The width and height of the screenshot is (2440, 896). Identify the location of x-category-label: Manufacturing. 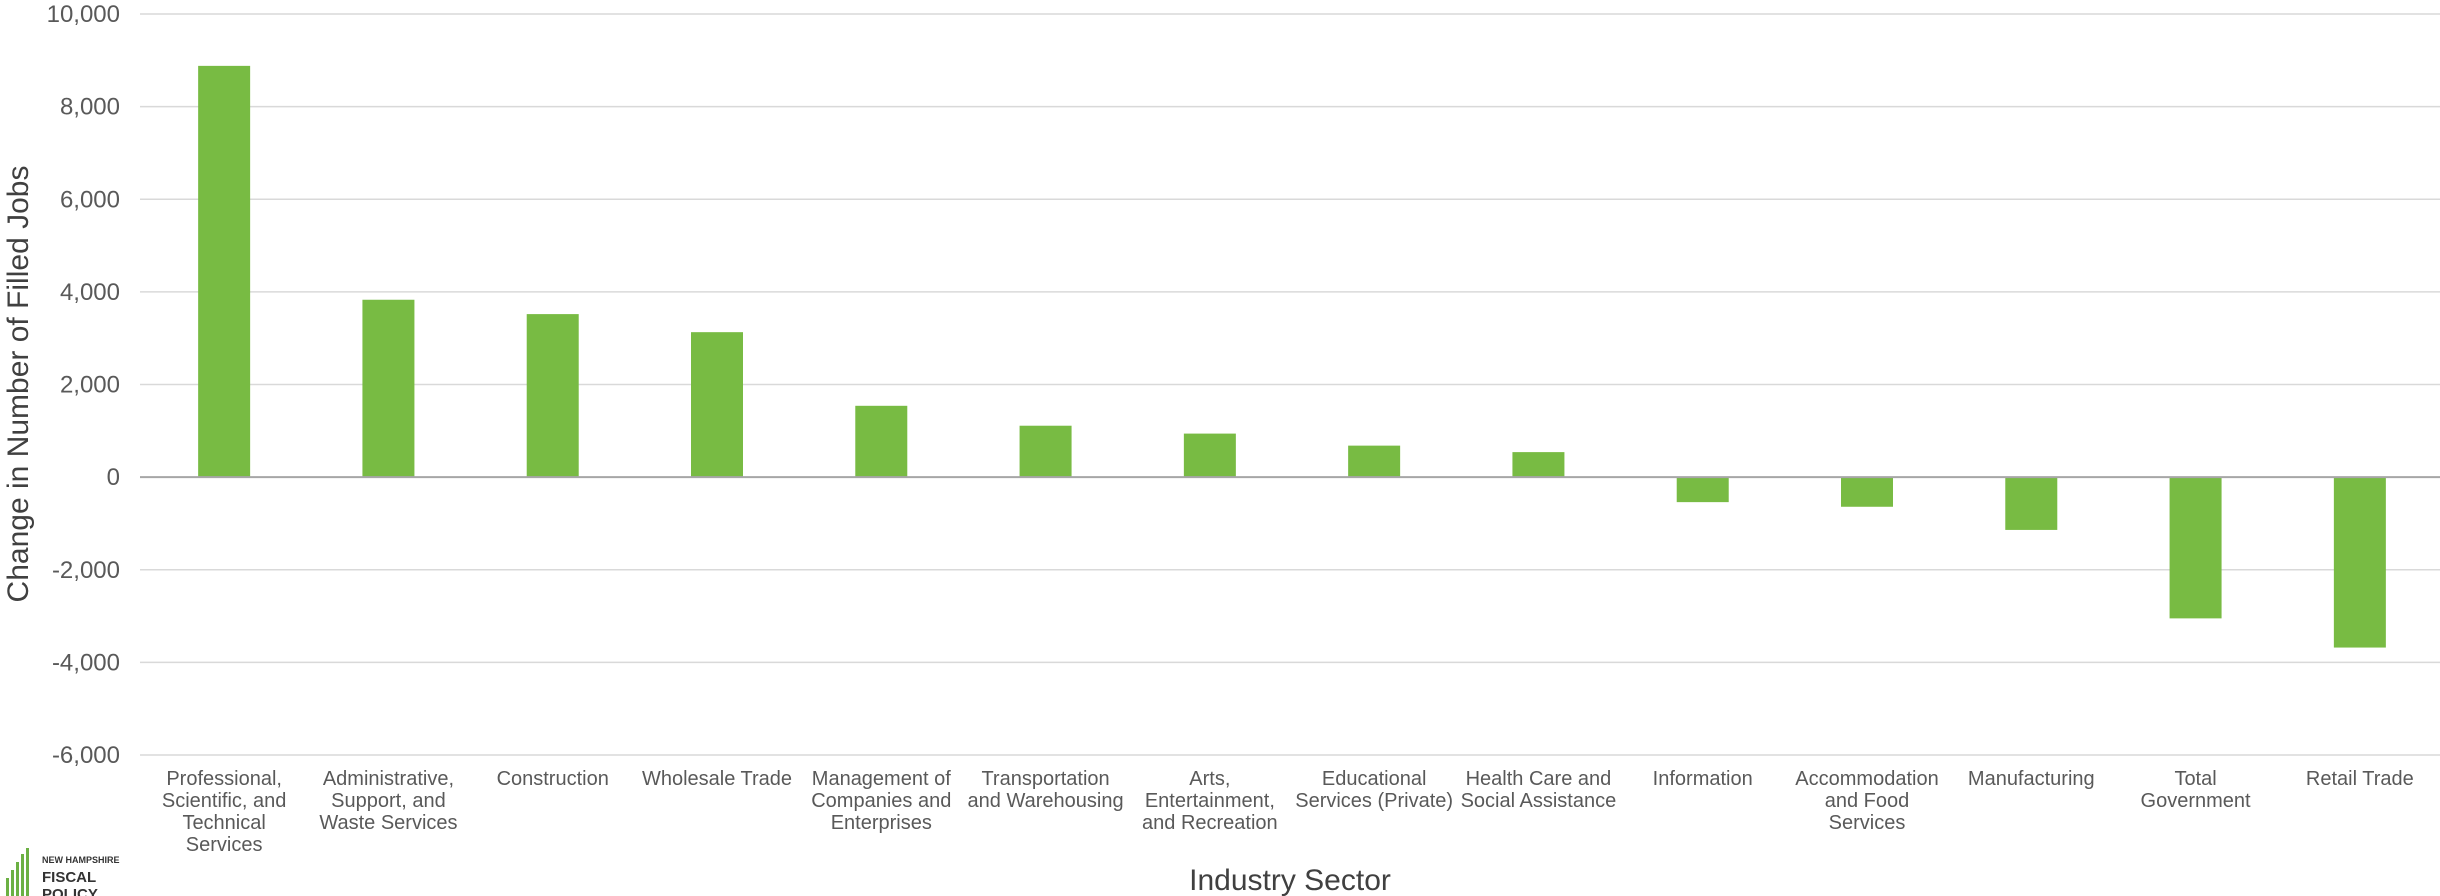
(2031, 779).